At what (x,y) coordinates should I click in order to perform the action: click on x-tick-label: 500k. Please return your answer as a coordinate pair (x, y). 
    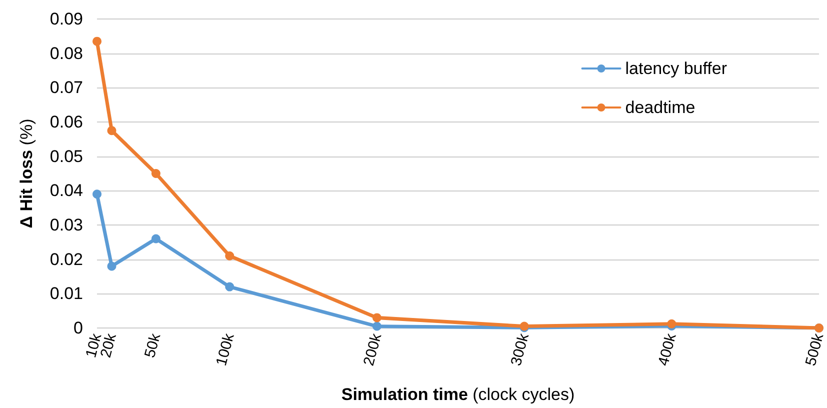
    Looking at the image, I should click on (814, 349).